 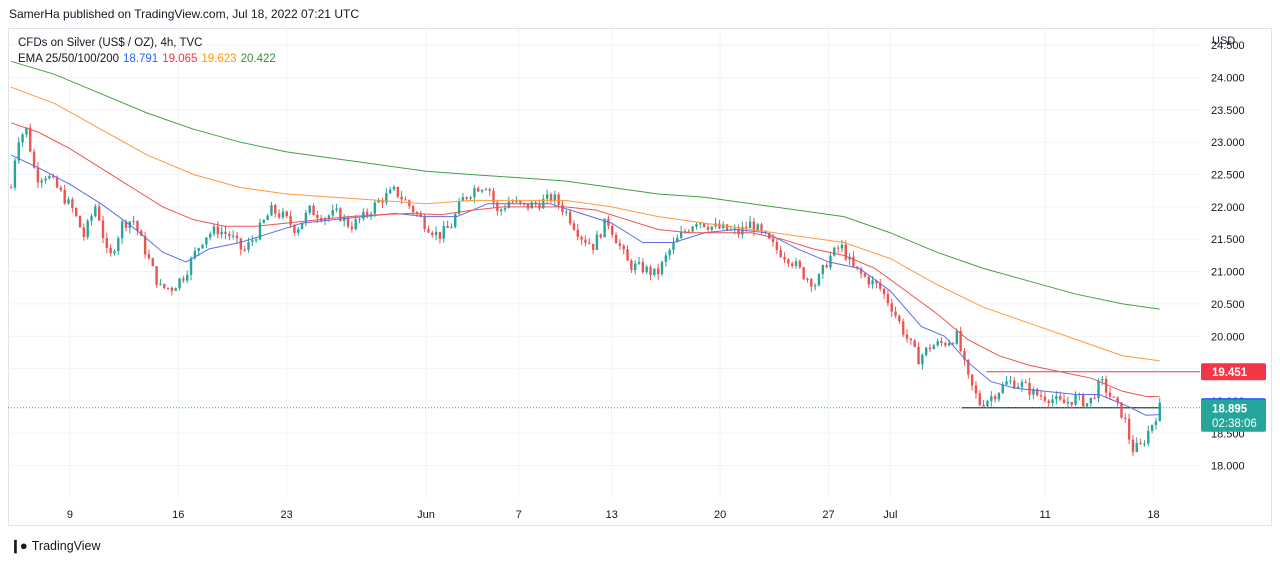 I want to click on countdown-label: 02:38:06, so click(x=1234, y=424).